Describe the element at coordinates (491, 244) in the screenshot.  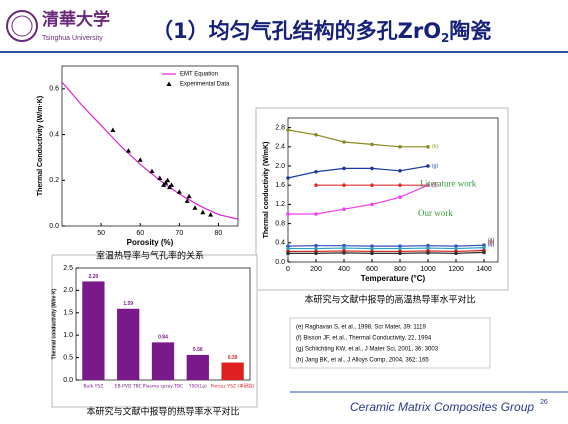
I see `series-label: (c)` at that location.